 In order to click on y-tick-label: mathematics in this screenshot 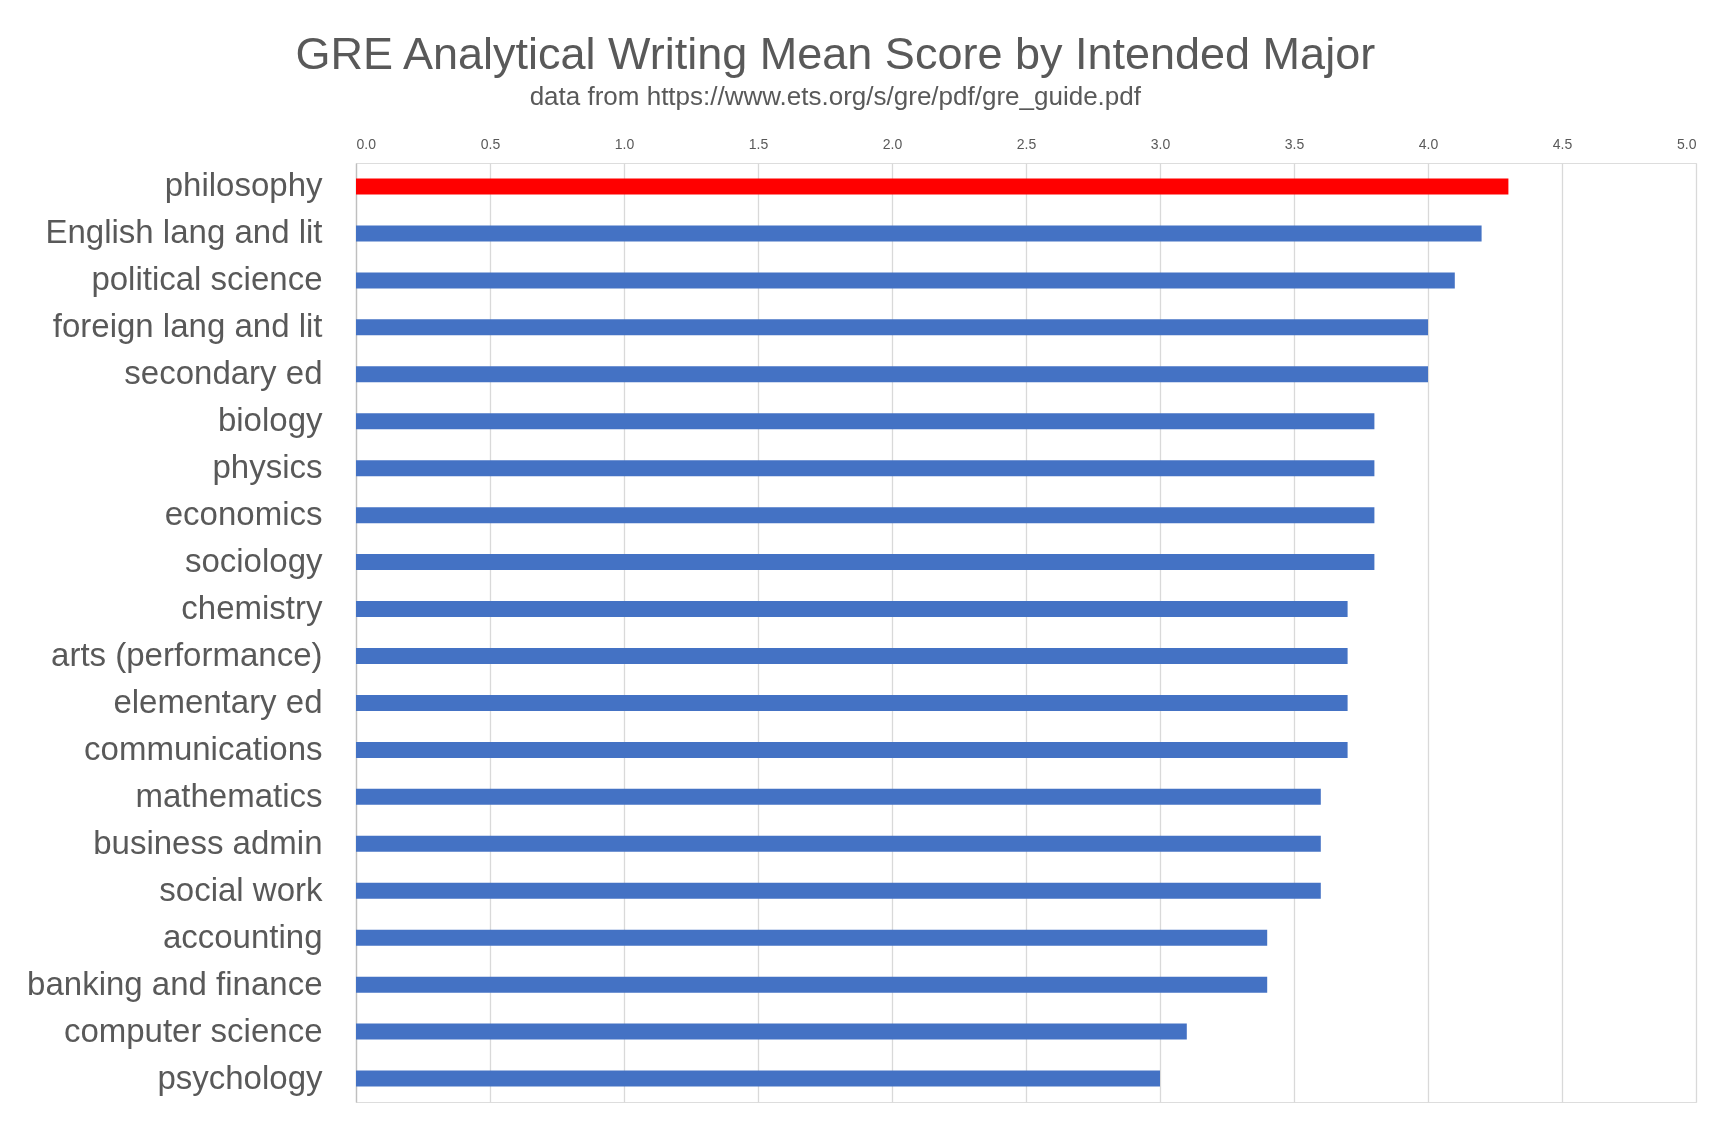, I will do `click(229, 795)`.